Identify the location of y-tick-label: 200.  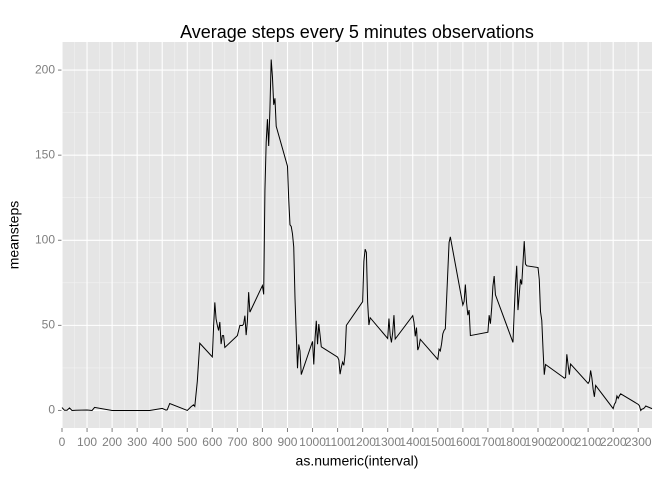
(45, 69).